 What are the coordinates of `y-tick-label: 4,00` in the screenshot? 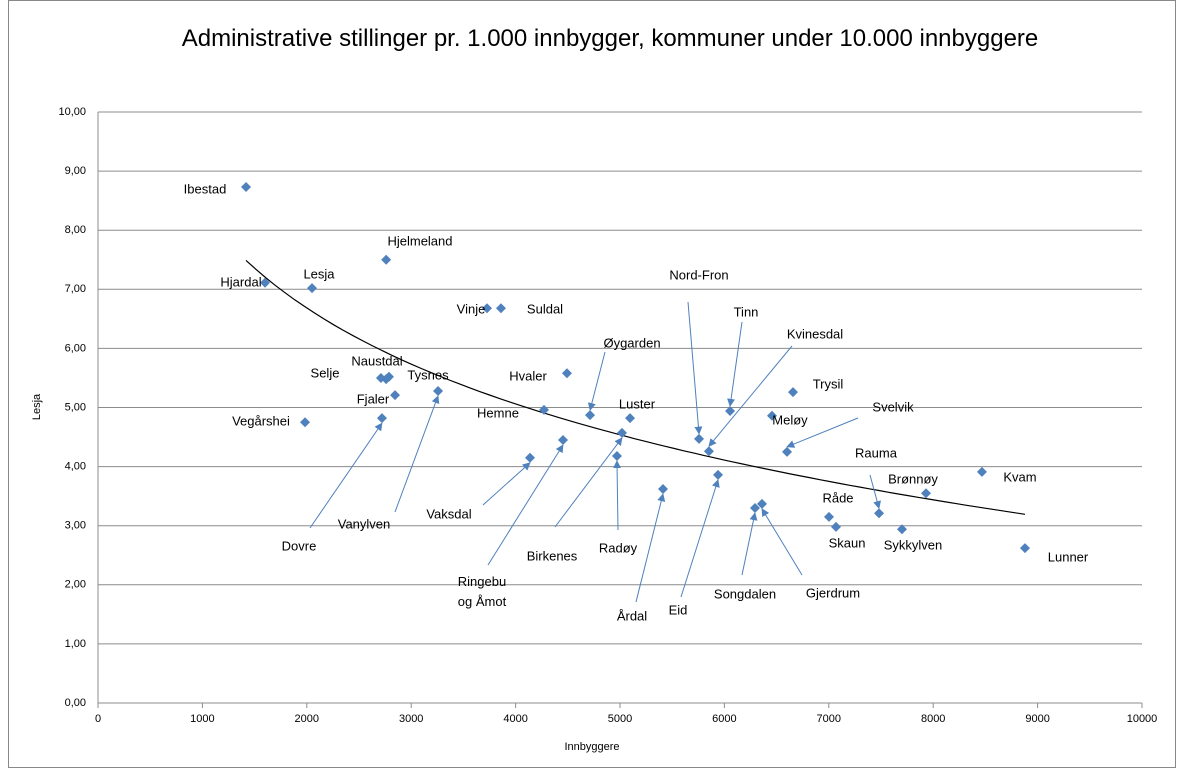 It's located at (75, 467).